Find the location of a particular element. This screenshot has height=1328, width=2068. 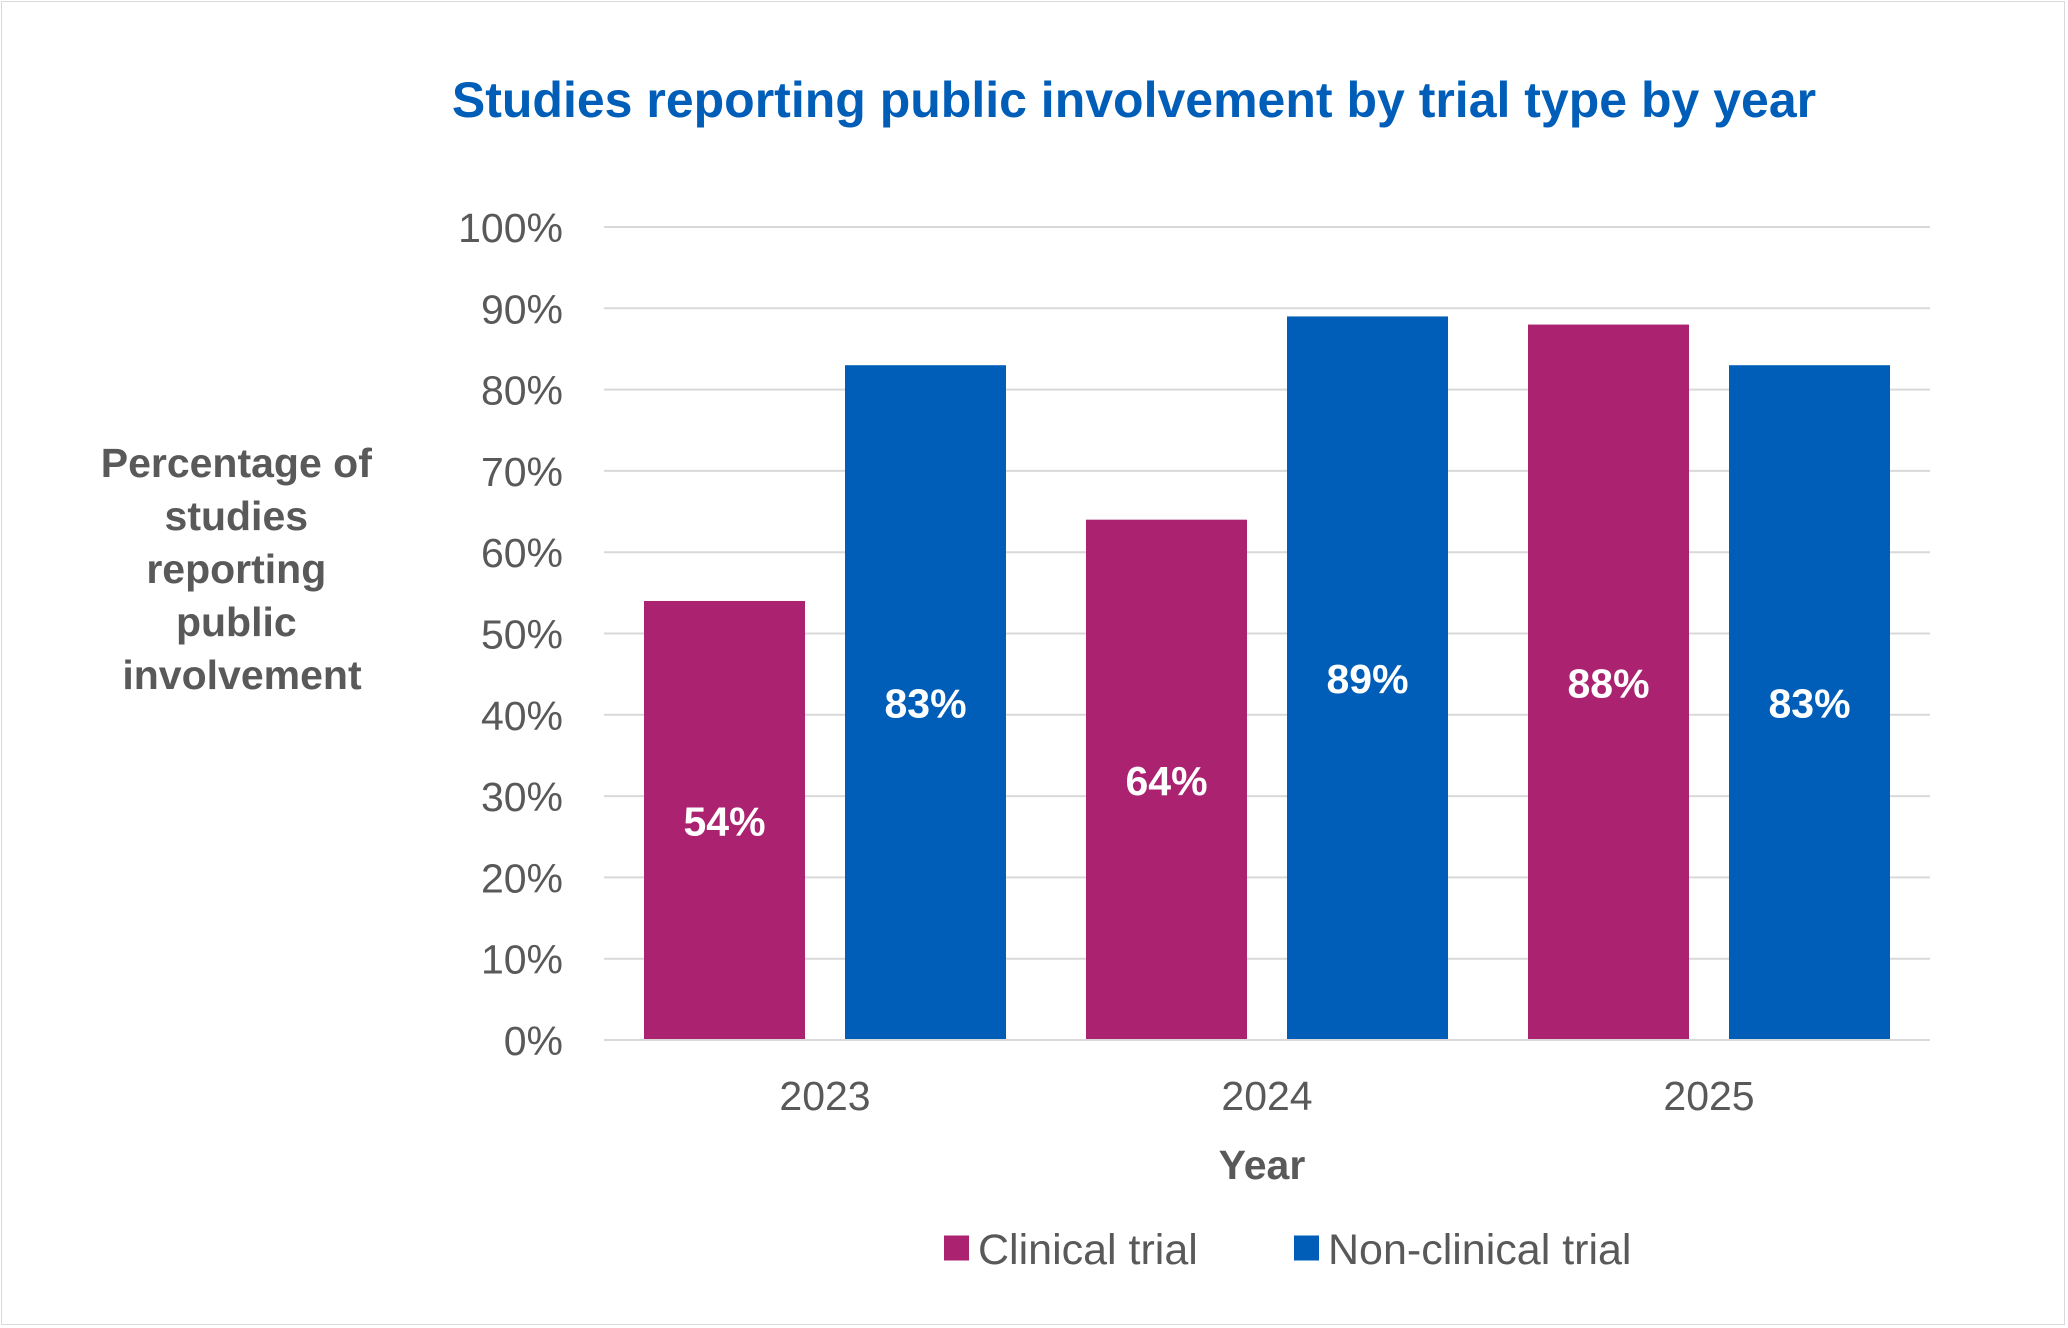

y-tick-label: 70% is located at coordinates (522, 472).